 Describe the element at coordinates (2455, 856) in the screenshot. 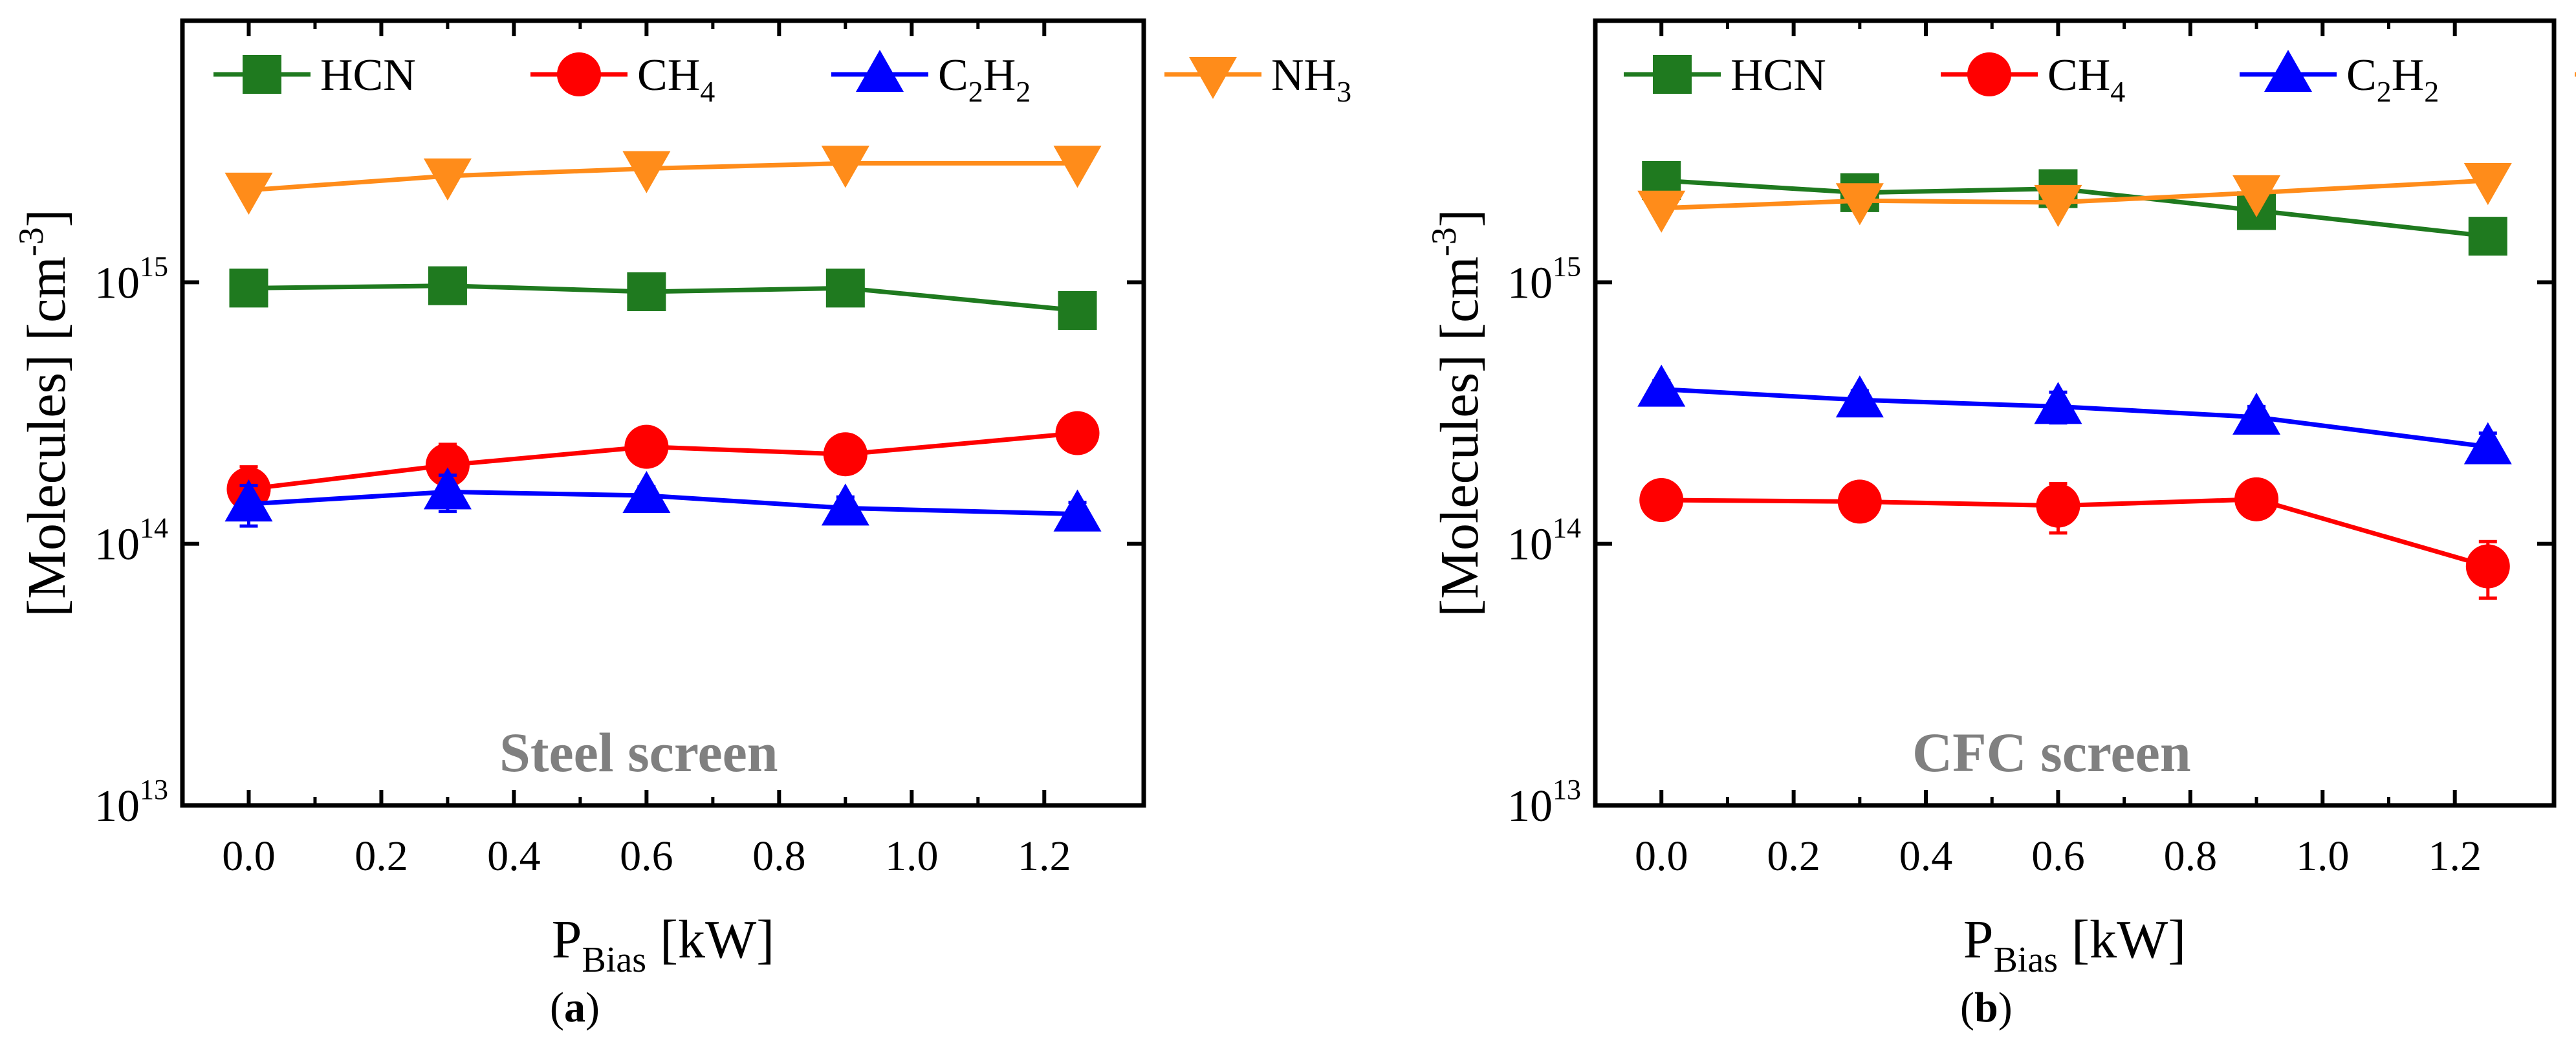

I see `panel-b-x-tick-label: 1.2` at that location.